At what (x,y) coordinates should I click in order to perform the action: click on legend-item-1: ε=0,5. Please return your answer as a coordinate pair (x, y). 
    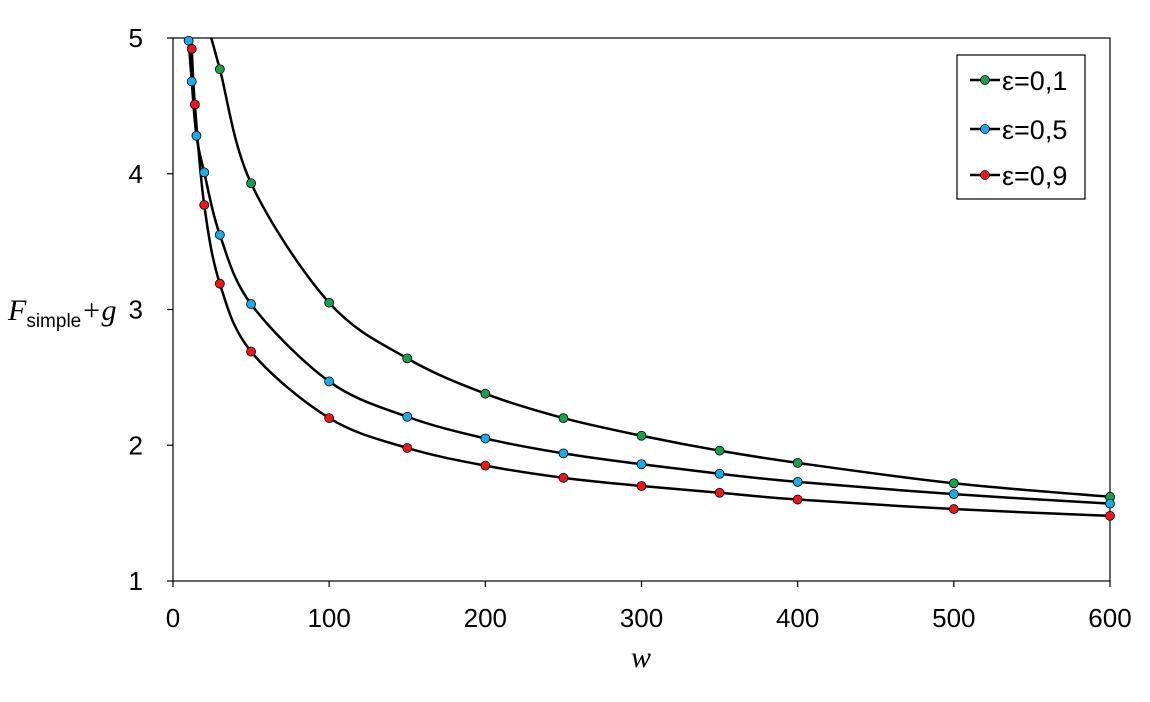
    Looking at the image, I should click on (1018, 130).